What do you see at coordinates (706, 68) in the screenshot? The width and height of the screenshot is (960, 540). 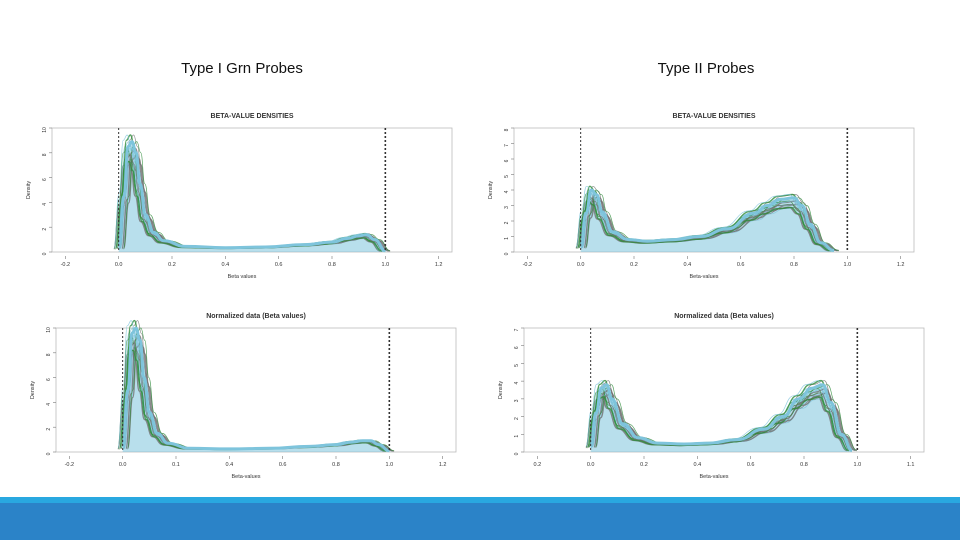 I see `column-title-type-ii: Type II Probes` at bounding box center [706, 68].